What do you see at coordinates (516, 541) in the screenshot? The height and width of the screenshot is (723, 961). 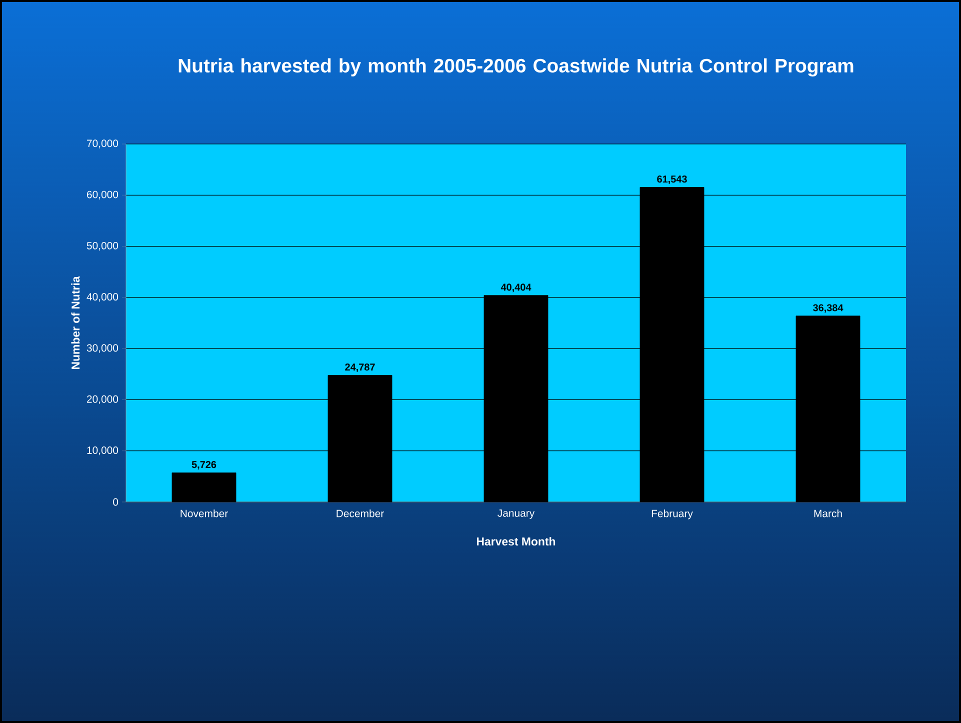 I see `x-axis-title: Harvest Month` at bounding box center [516, 541].